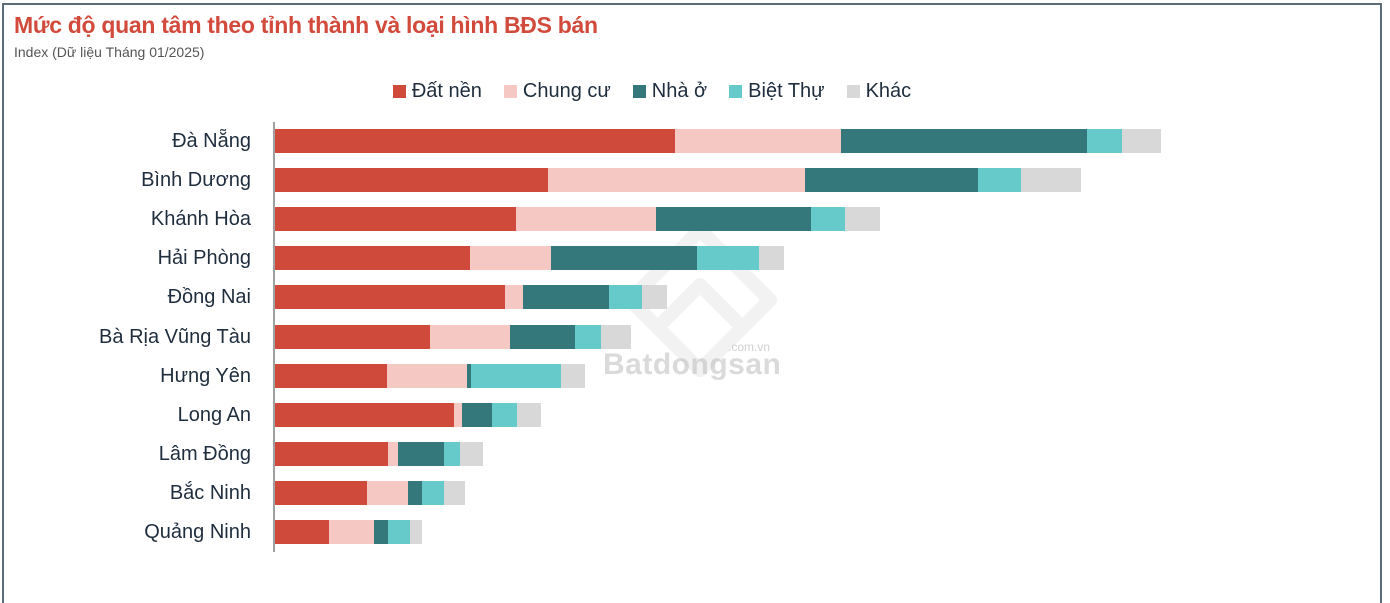  I want to click on category-label: Bắc Ninh, so click(210, 492).